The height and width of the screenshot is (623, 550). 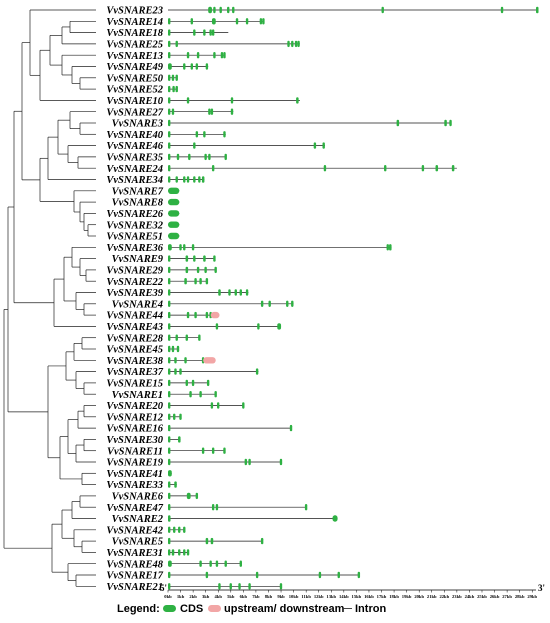 I want to click on gene-label-VvSNARE25: VvSNARE25, so click(x=134, y=45).